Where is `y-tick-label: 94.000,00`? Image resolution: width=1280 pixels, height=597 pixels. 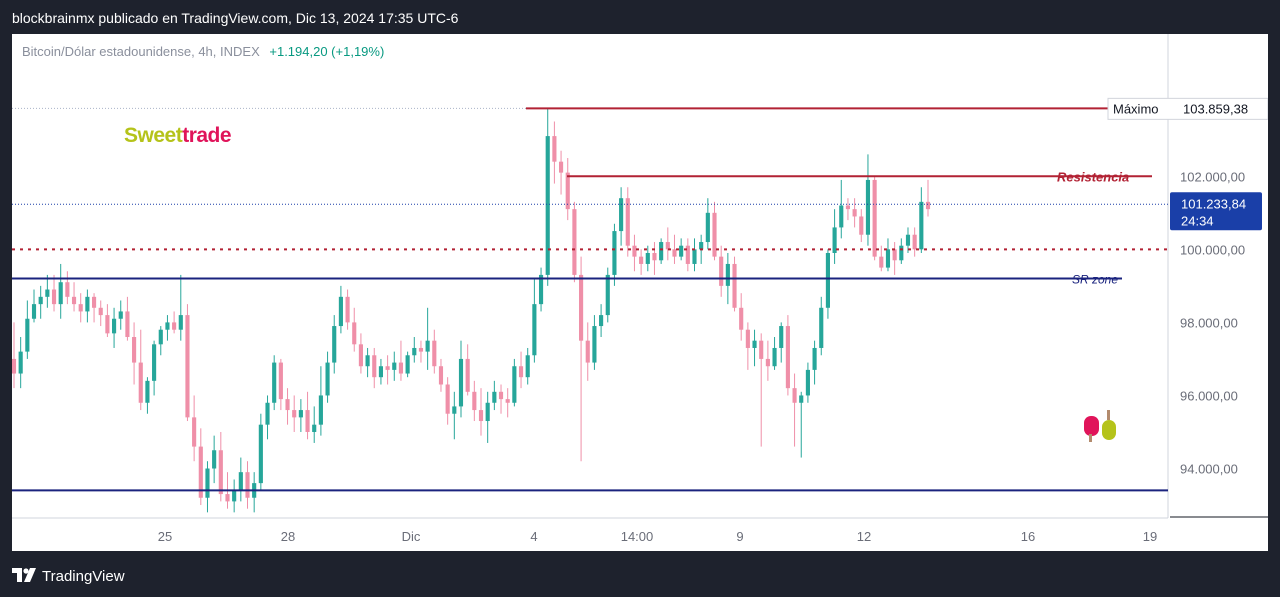 y-tick-label: 94.000,00 is located at coordinates (1209, 469).